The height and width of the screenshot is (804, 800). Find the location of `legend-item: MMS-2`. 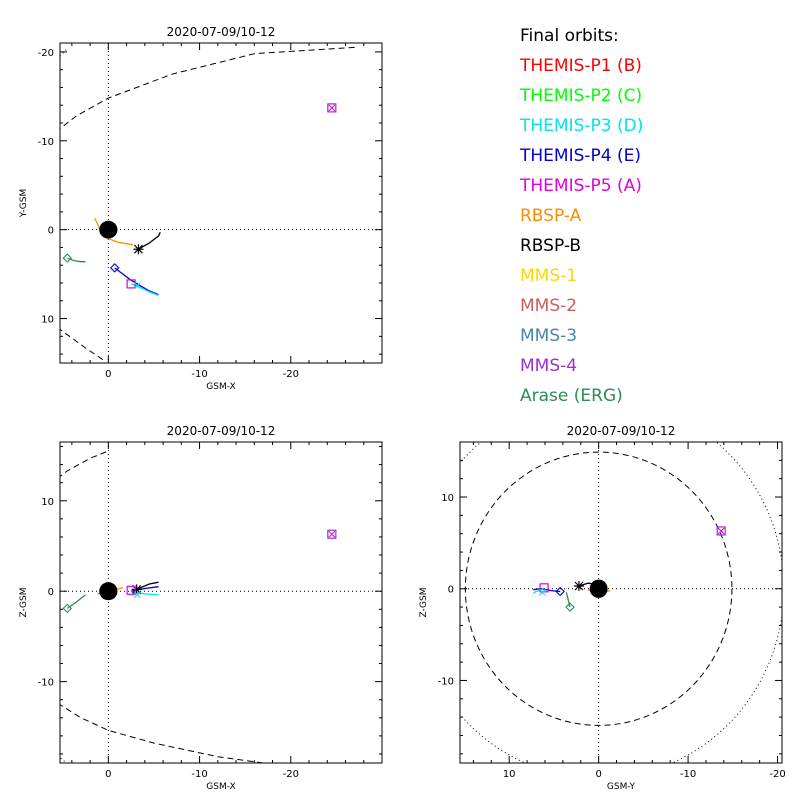

legend-item: MMS-2 is located at coordinates (548, 306).